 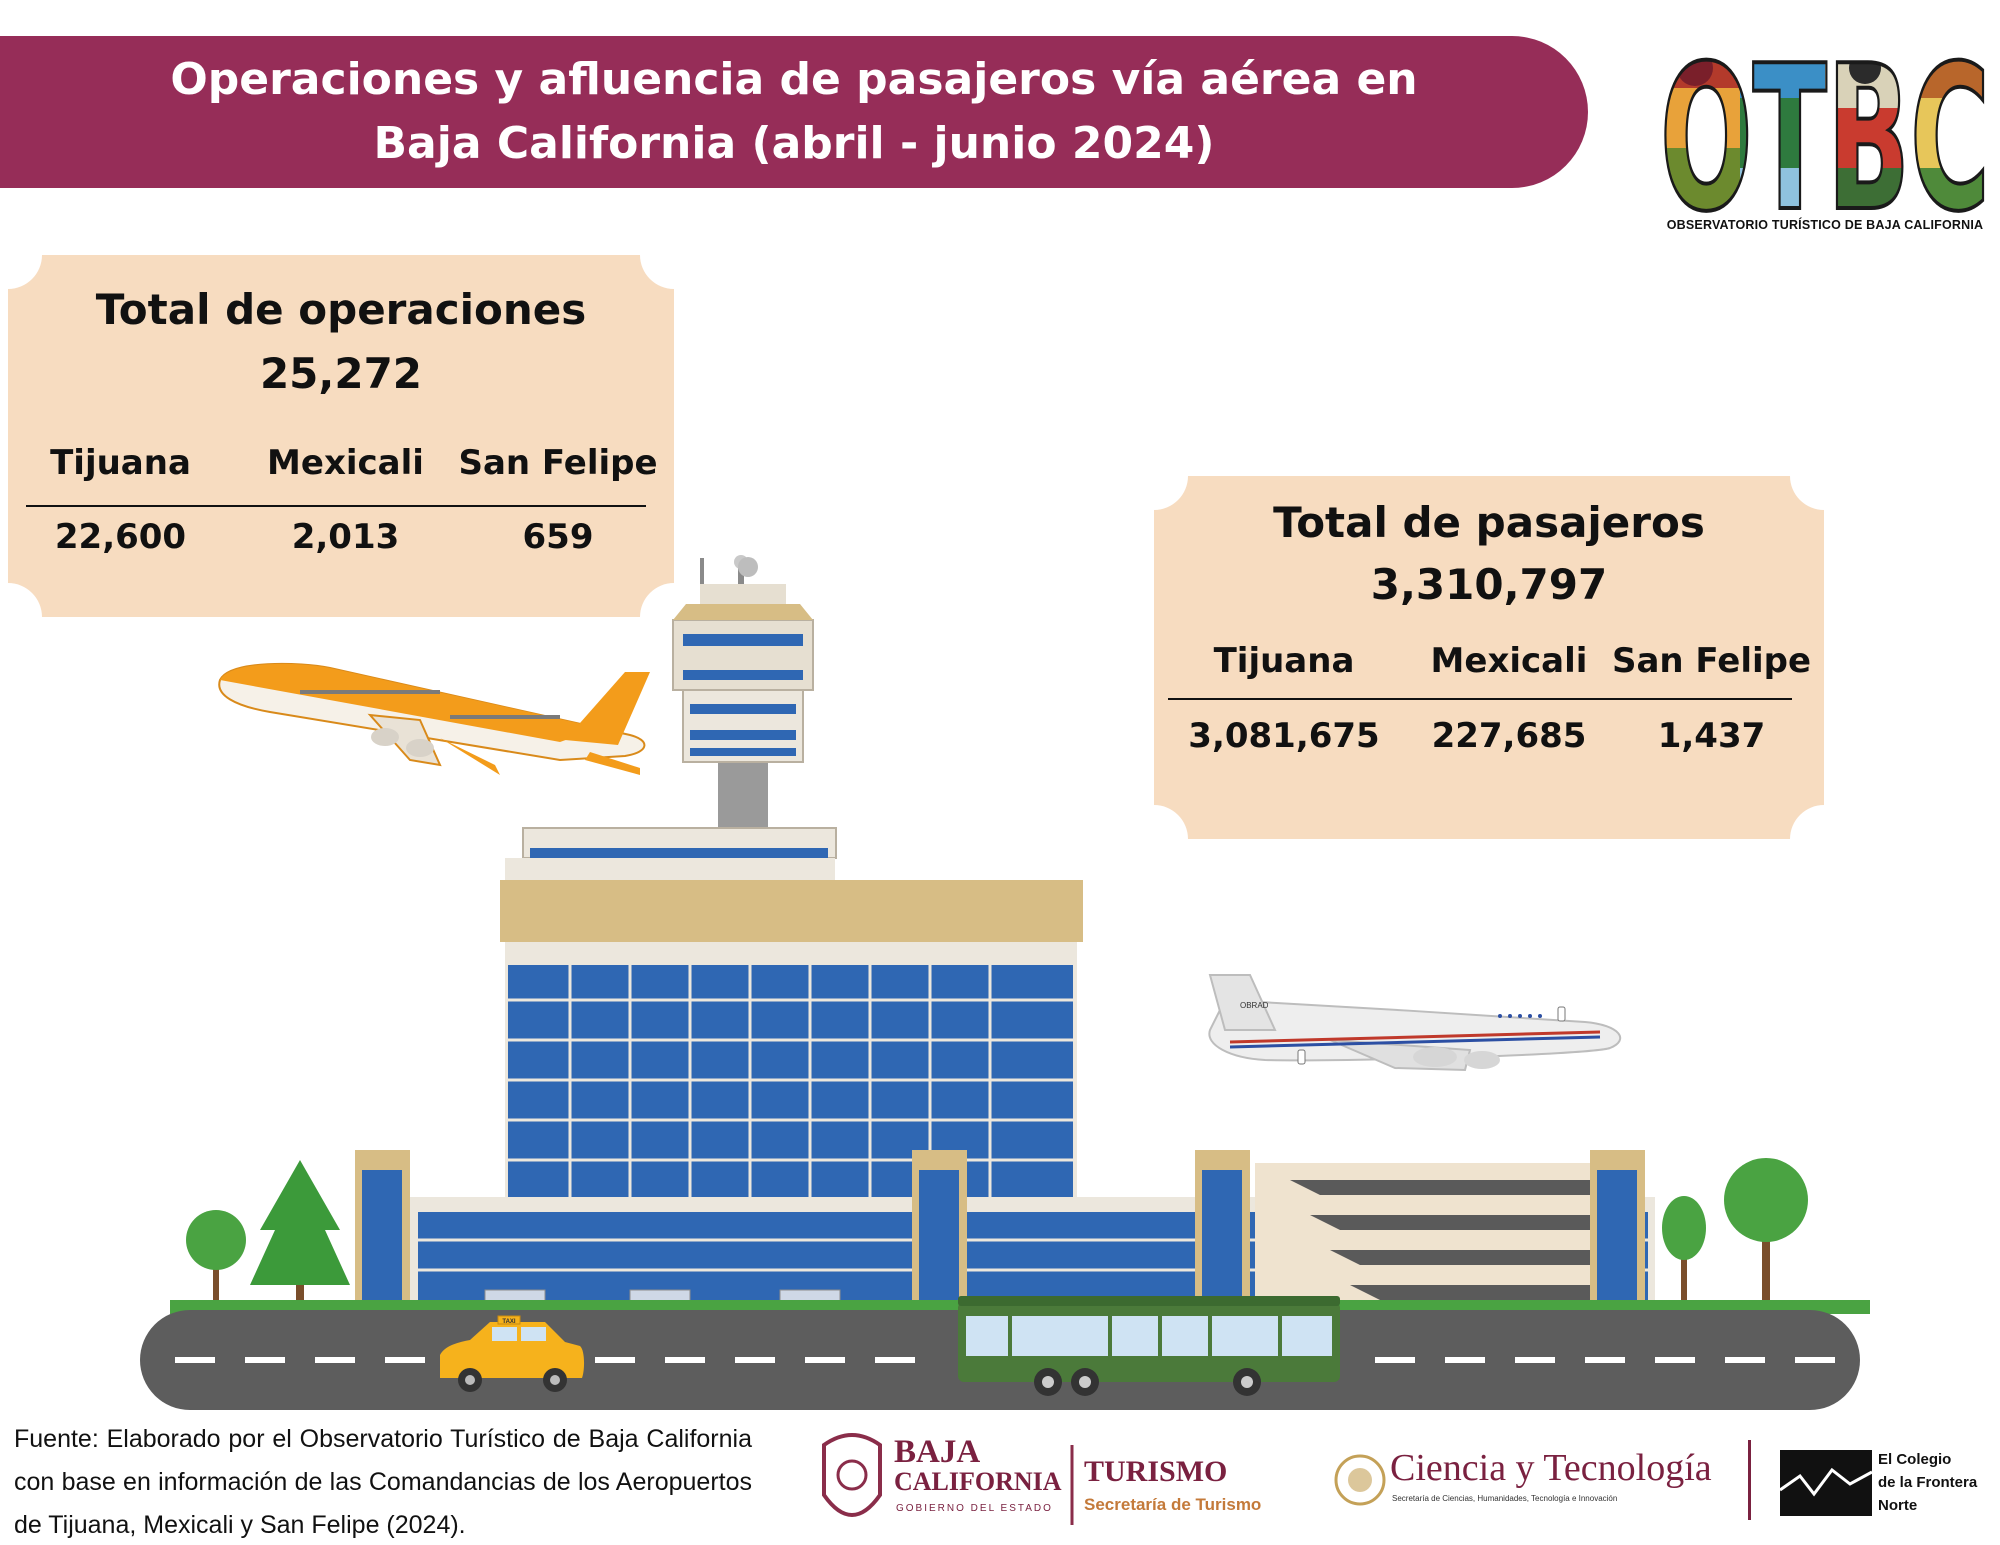 What do you see at coordinates (978, 1481) in the screenshot?
I see `bc-name-line-2: CALIFORNIA` at bounding box center [978, 1481].